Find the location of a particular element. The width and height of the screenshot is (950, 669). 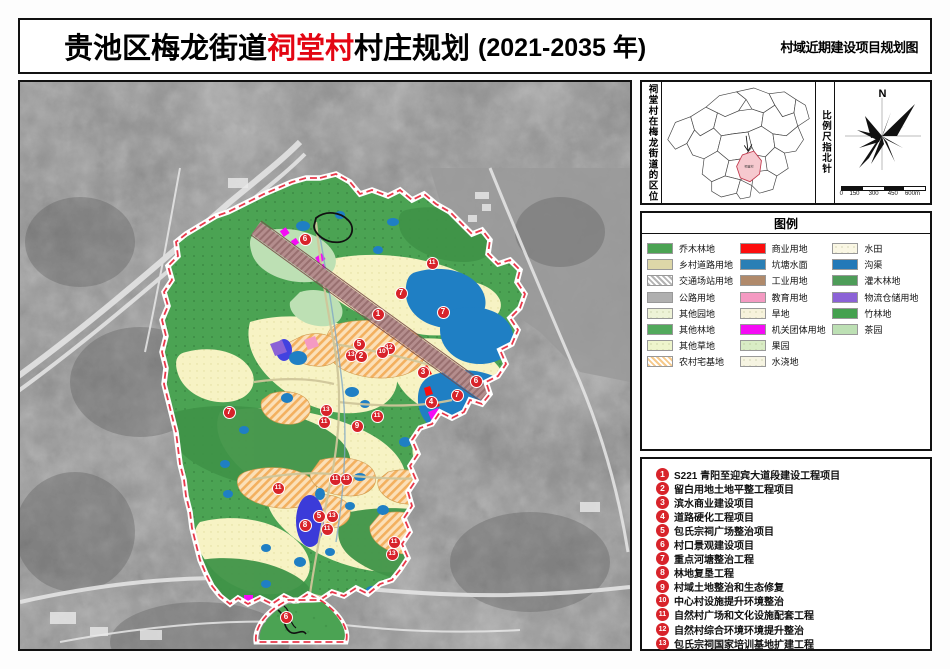

project-number-badge: 6 is located at coordinates (662, 545).